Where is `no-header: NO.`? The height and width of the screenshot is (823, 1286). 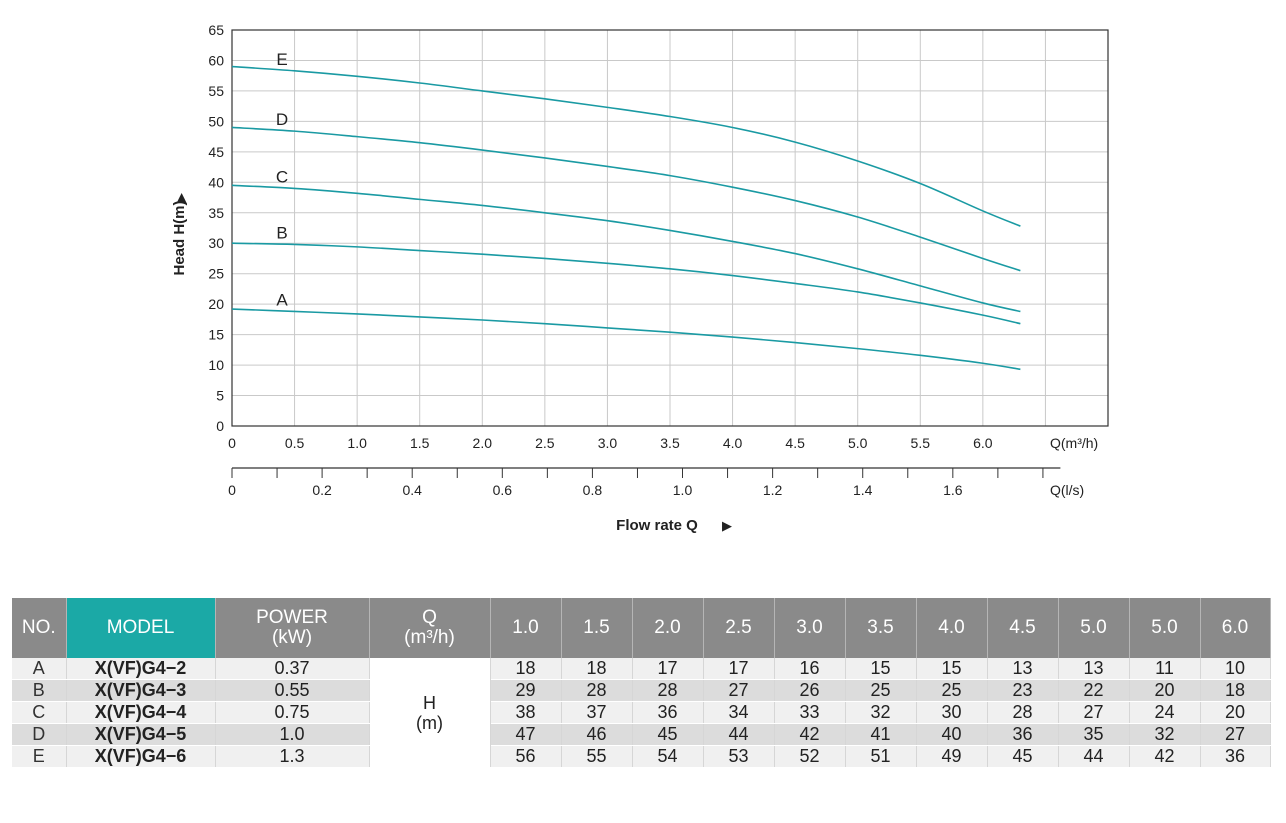
no-header: NO. is located at coordinates (39, 628).